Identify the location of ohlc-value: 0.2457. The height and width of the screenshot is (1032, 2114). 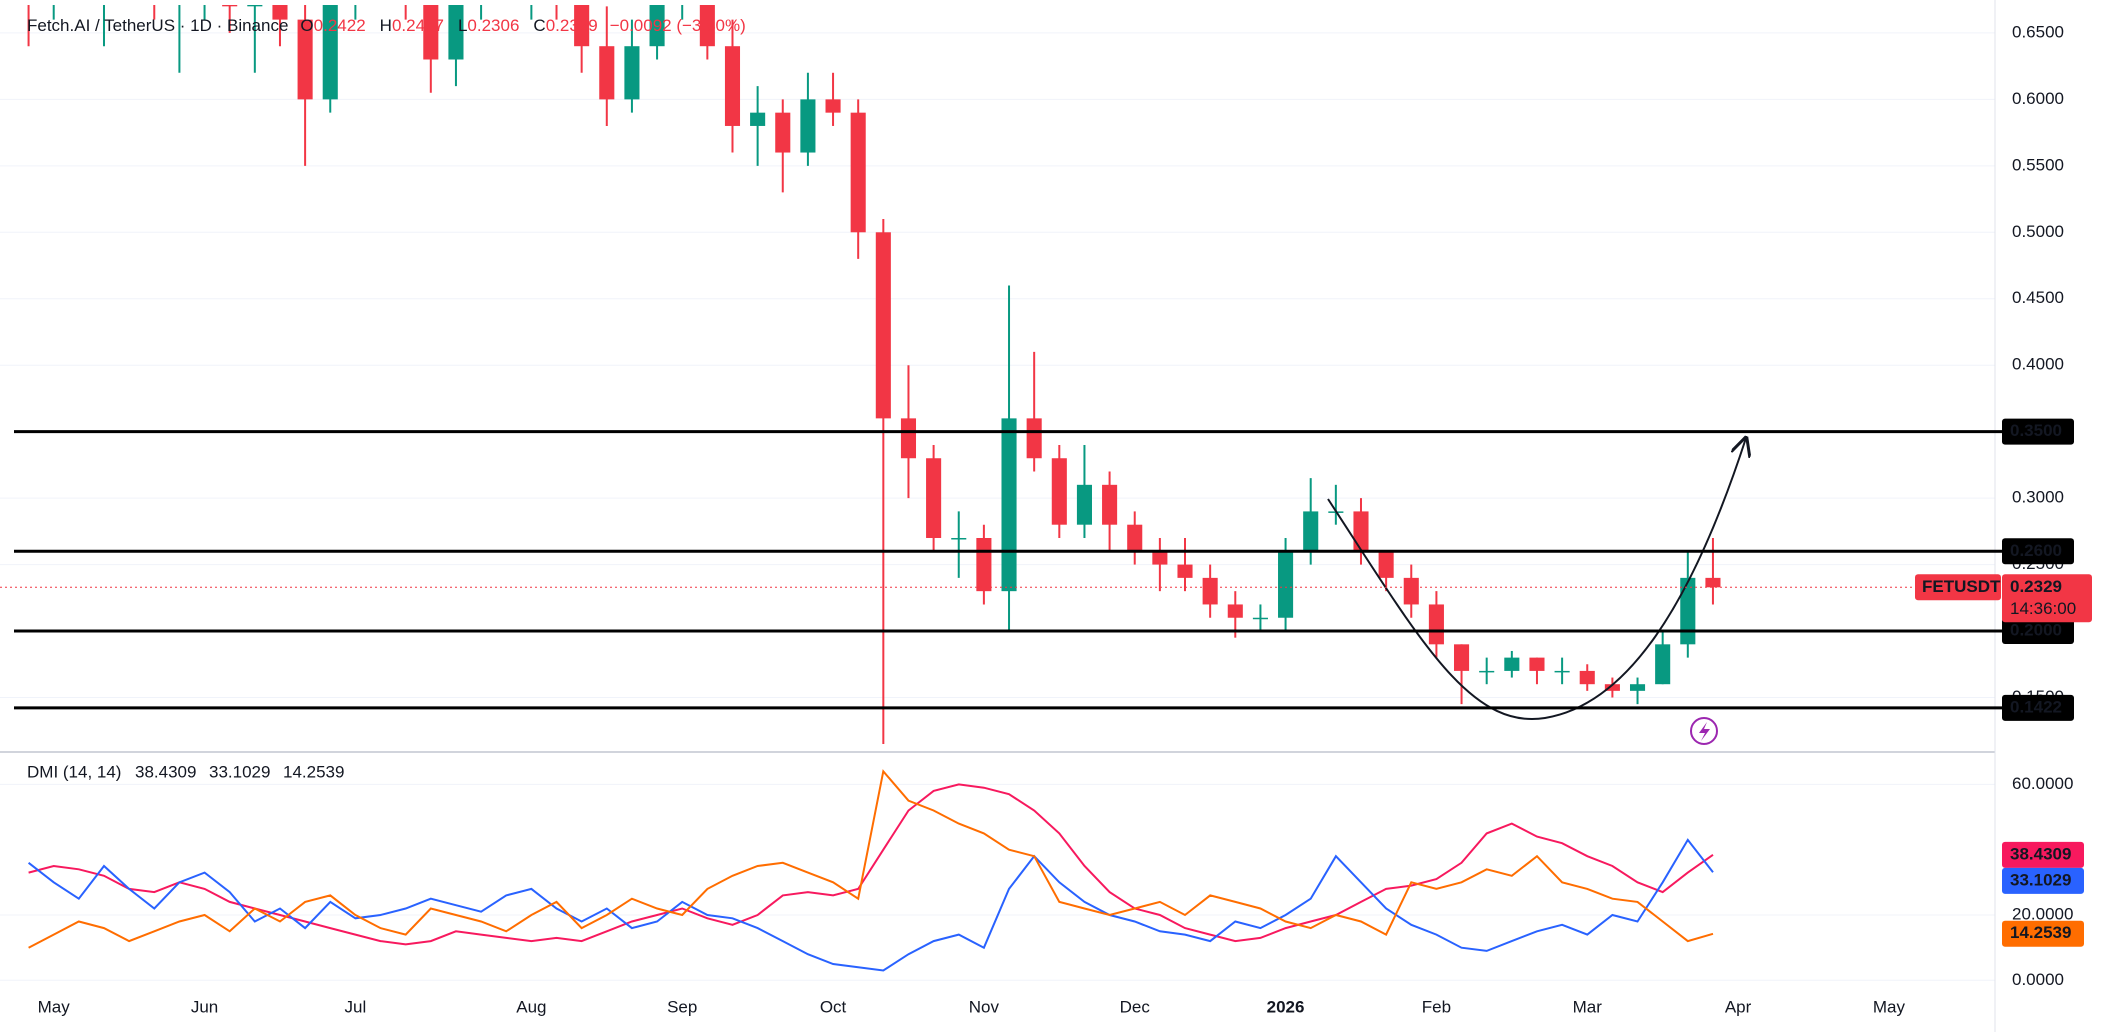
(418, 25).